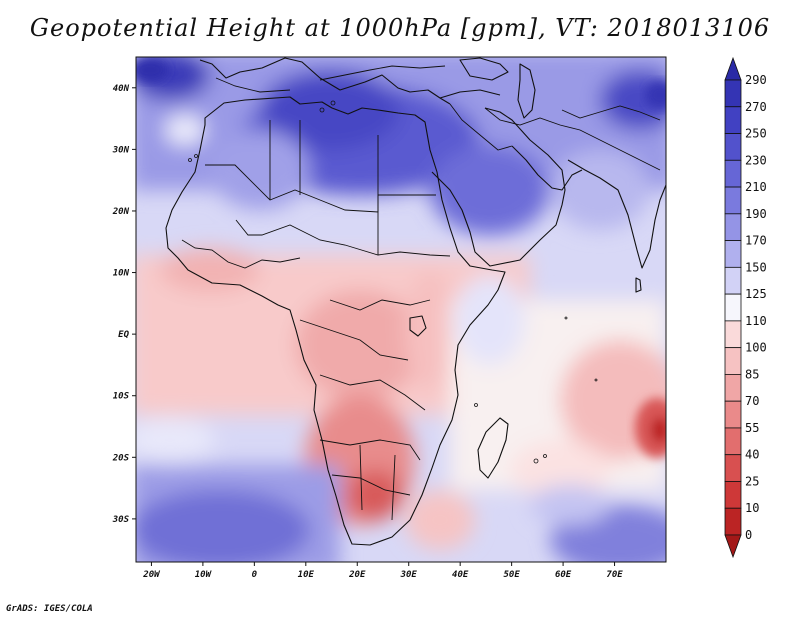  Describe the element at coordinates (756, 214) in the screenshot. I see `colorbar-level-label: 190` at that location.